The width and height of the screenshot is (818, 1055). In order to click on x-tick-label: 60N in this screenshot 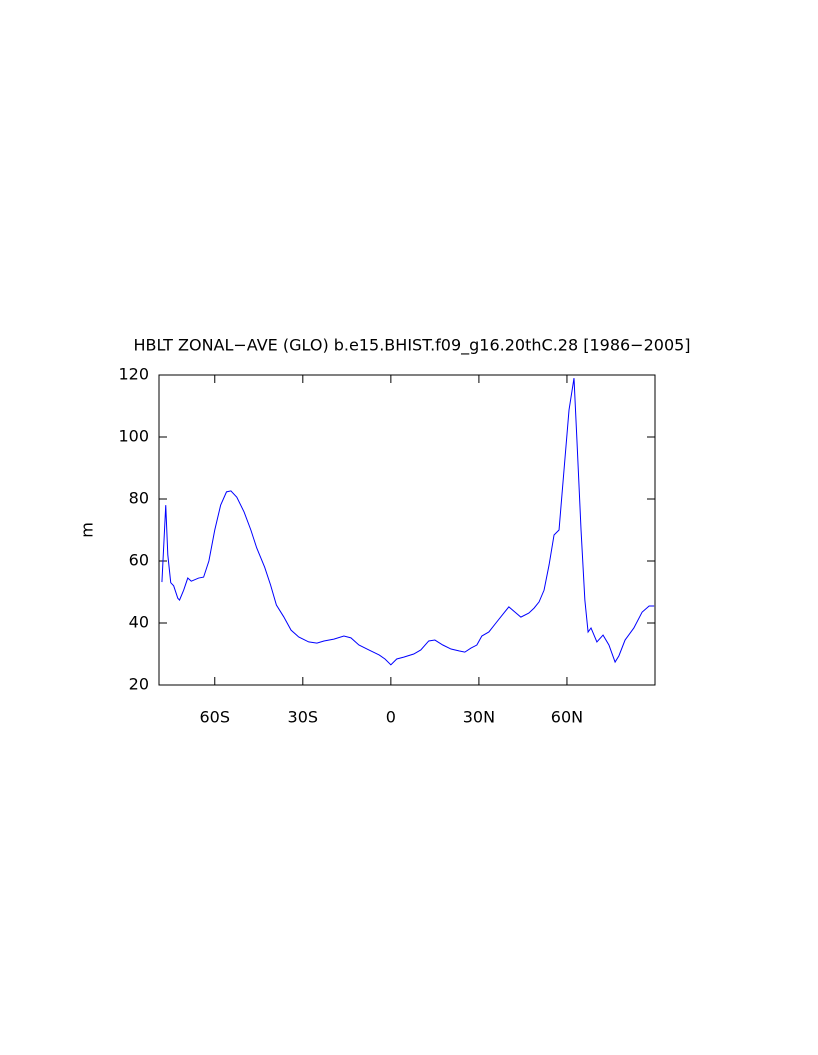, I will do `click(567, 717)`.